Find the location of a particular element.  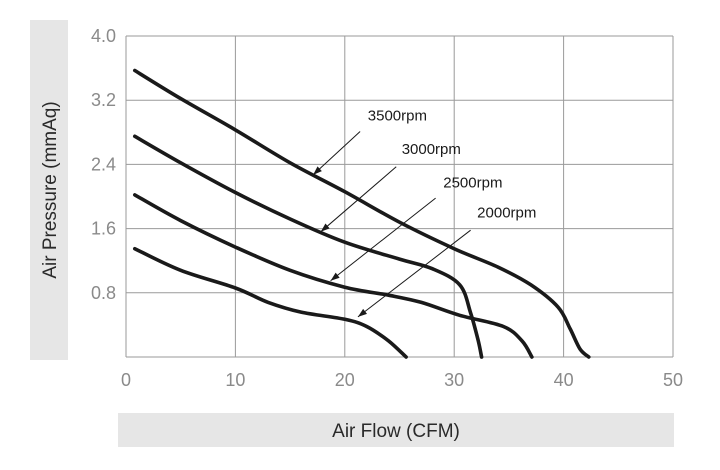

x-tick-label: 10 is located at coordinates (235, 380).